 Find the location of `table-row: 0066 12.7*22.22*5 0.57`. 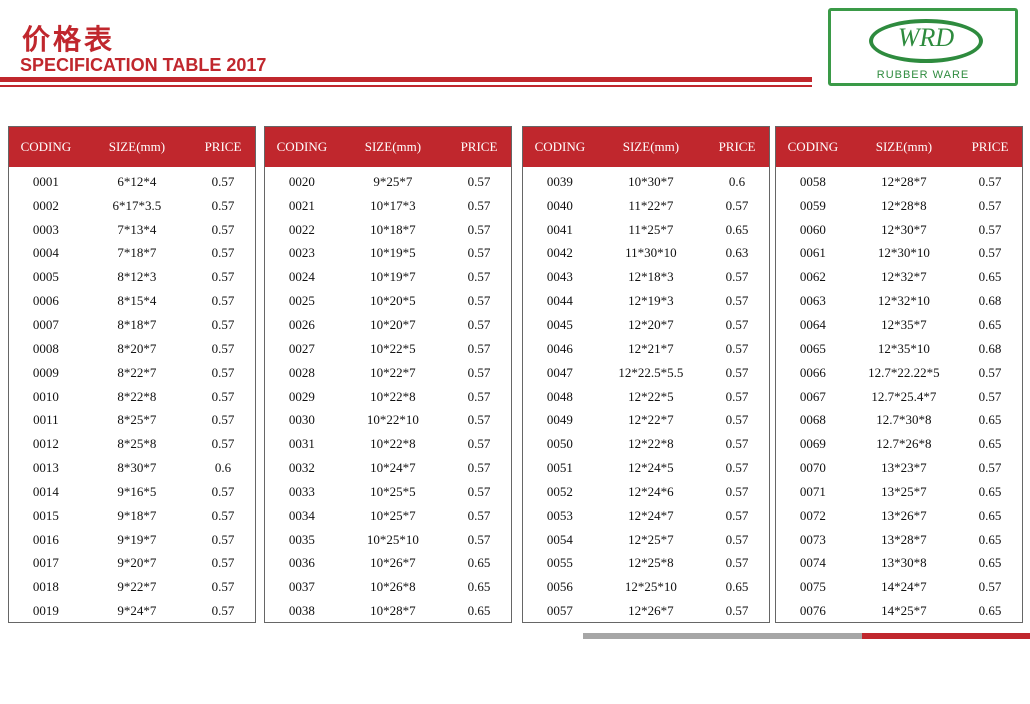

table-row: 0066 12.7*22.22*5 0.57 is located at coordinates (899, 373).